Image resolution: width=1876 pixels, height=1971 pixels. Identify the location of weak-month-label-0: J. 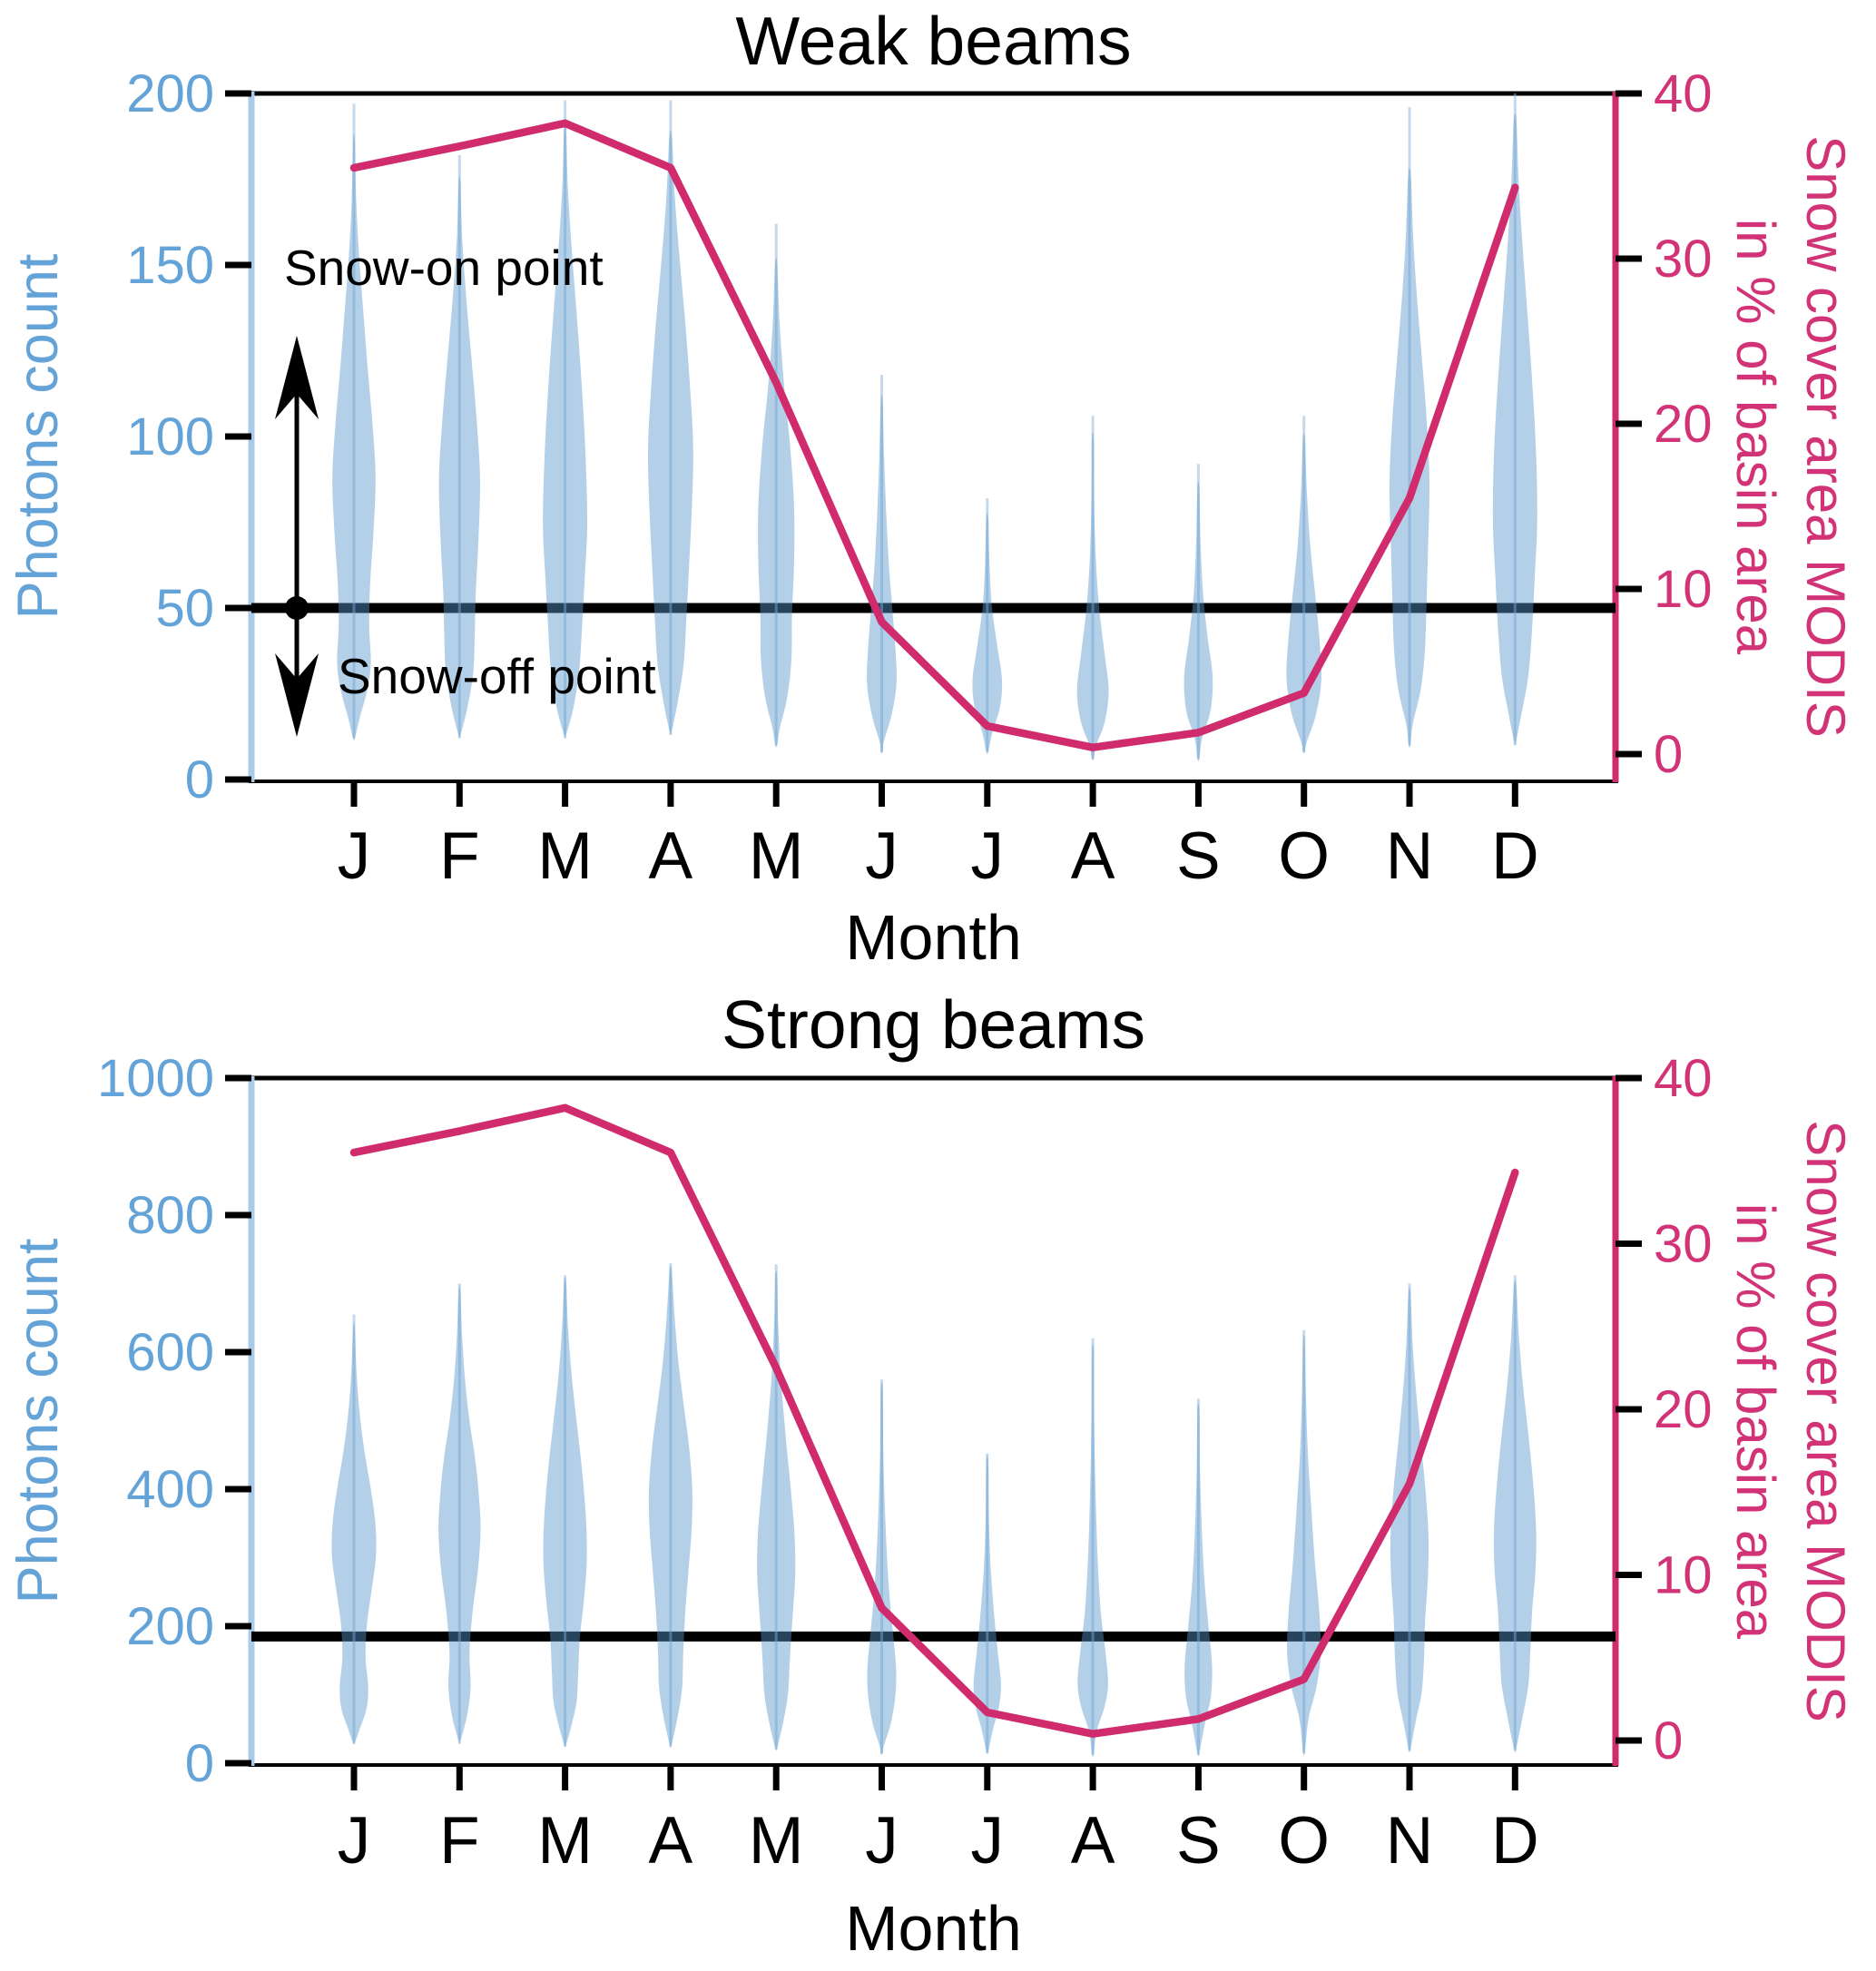
(354, 856).